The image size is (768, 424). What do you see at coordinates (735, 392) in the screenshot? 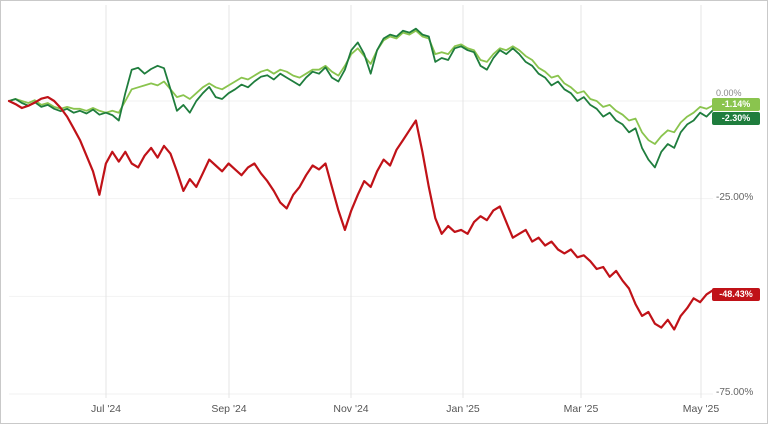
I see `y-axis-tick-label: -75.00%` at bounding box center [735, 392].